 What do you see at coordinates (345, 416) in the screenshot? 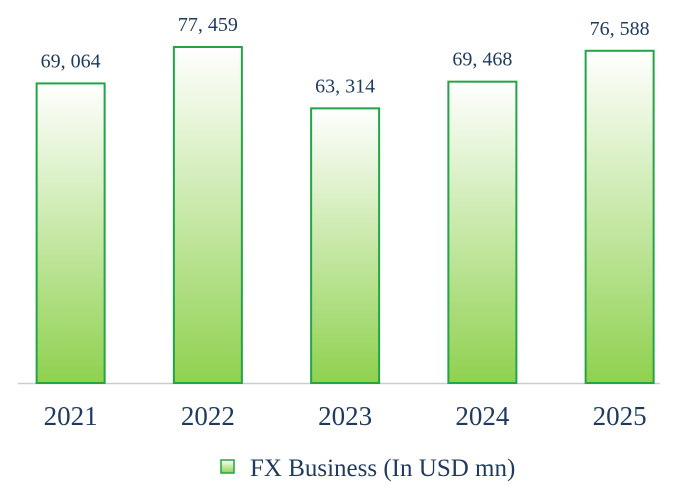
I see `x-tick-label: 2023` at bounding box center [345, 416].